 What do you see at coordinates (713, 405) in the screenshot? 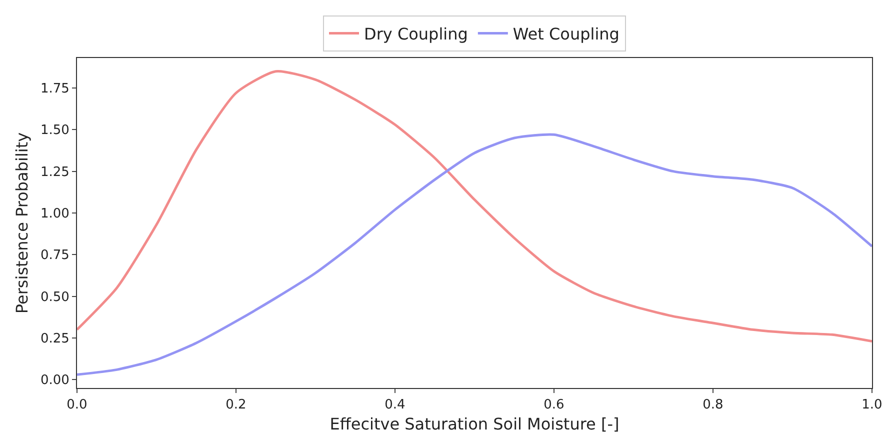
I see `x-tick-label: 0.8` at bounding box center [713, 405].